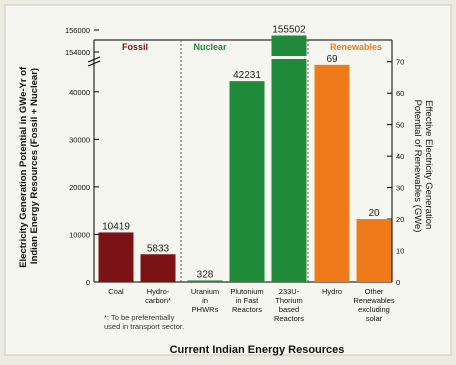 This screenshot has width=456, height=365. Describe the element at coordinates (374, 213) in the screenshot. I see `bar-value-label: 20` at that location.